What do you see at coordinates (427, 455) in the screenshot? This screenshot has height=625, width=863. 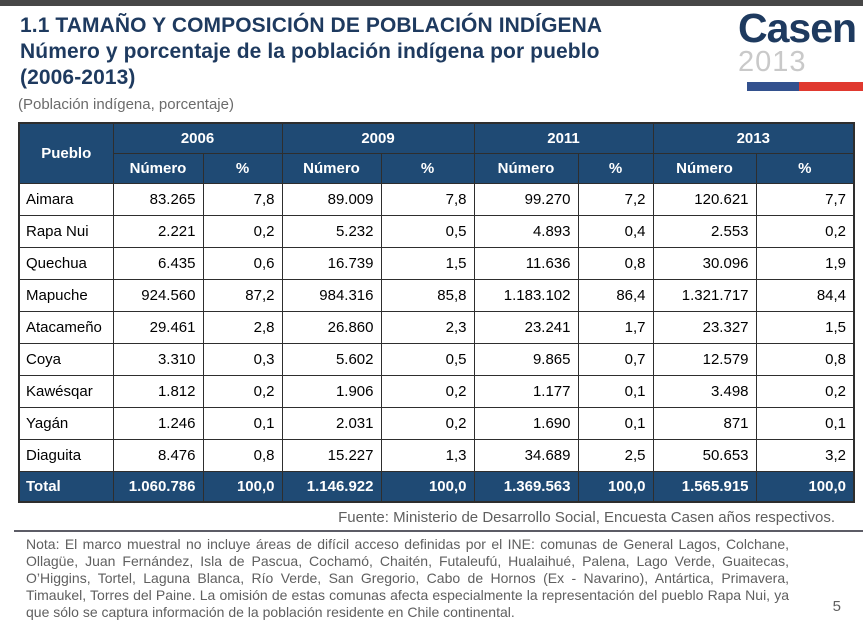 I see `value-cell: 1,3` at bounding box center [427, 455].